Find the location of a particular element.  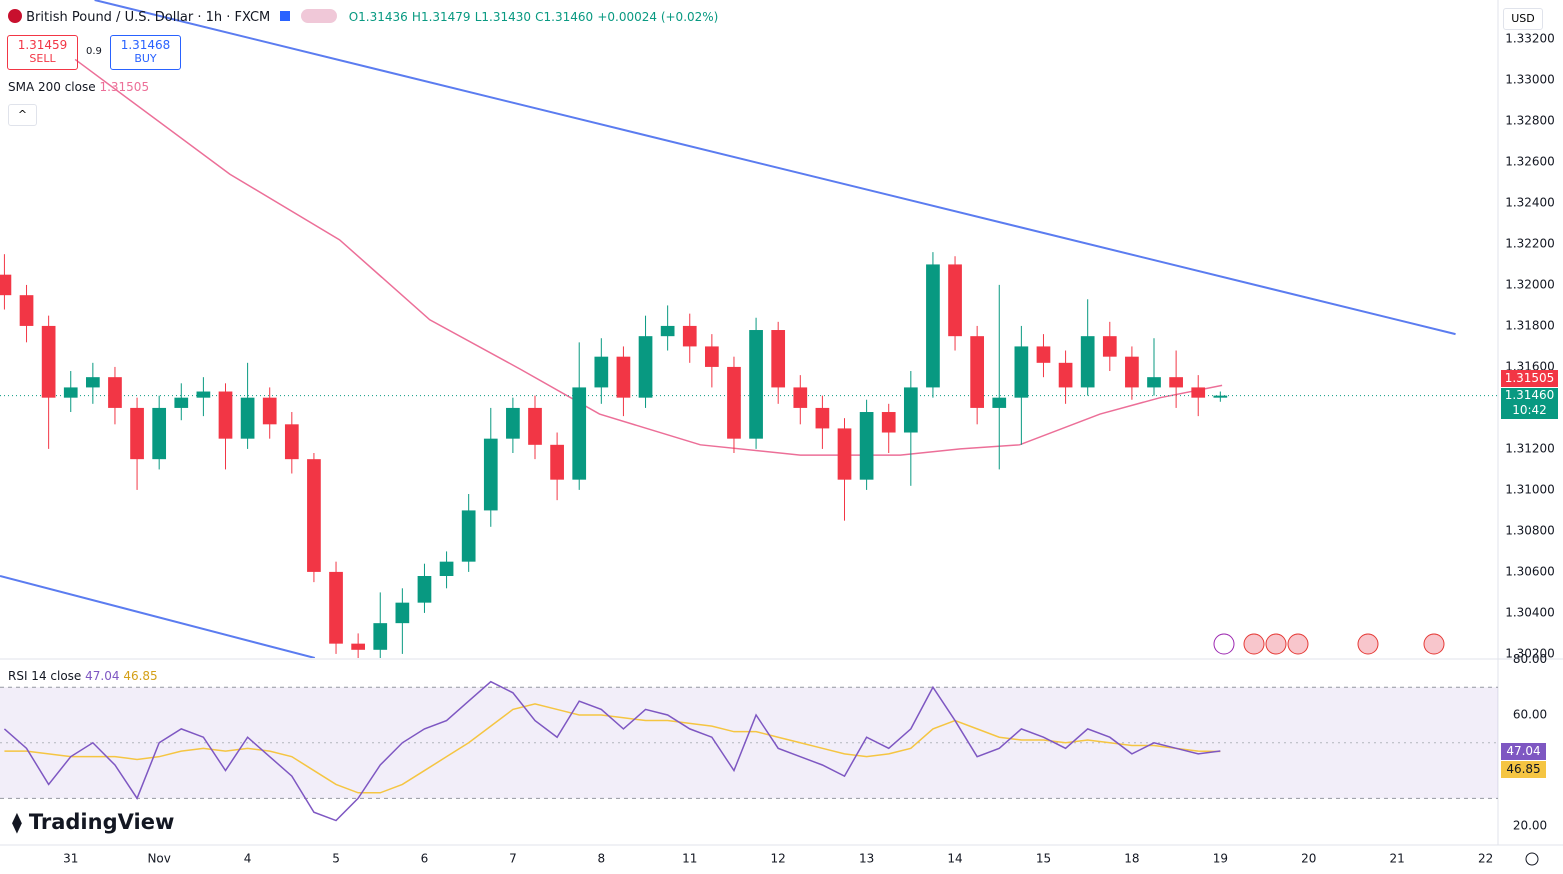

toggle is located at coordinates (318, 16).